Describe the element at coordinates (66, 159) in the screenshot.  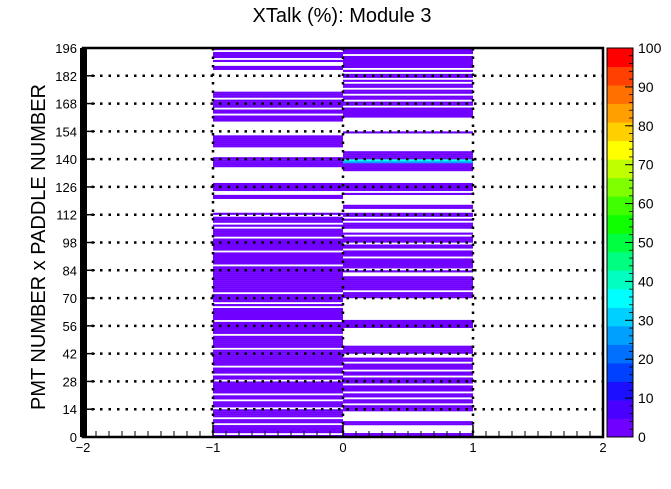
I see `y-tick-label: 140` at that location.